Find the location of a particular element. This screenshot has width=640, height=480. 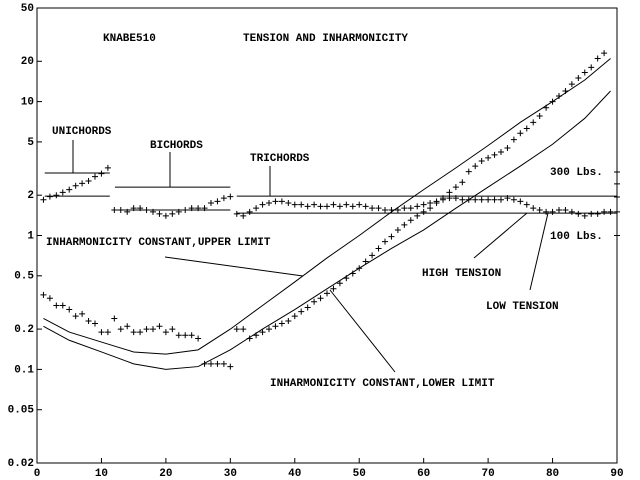

x-tick-label: 30 is located at coordinates (230, 474).